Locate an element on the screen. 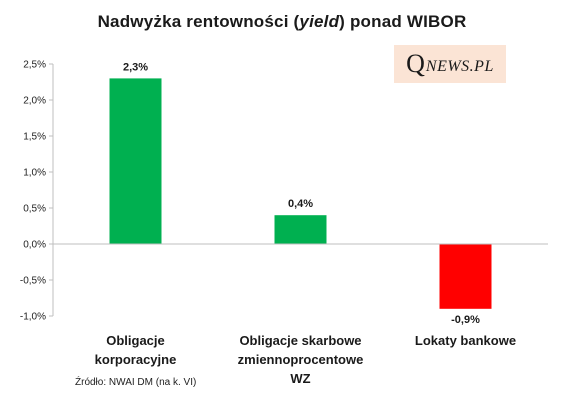 The image size is (564, 411). y-tick-label: 2,5% is located at coordinates (34, 65).